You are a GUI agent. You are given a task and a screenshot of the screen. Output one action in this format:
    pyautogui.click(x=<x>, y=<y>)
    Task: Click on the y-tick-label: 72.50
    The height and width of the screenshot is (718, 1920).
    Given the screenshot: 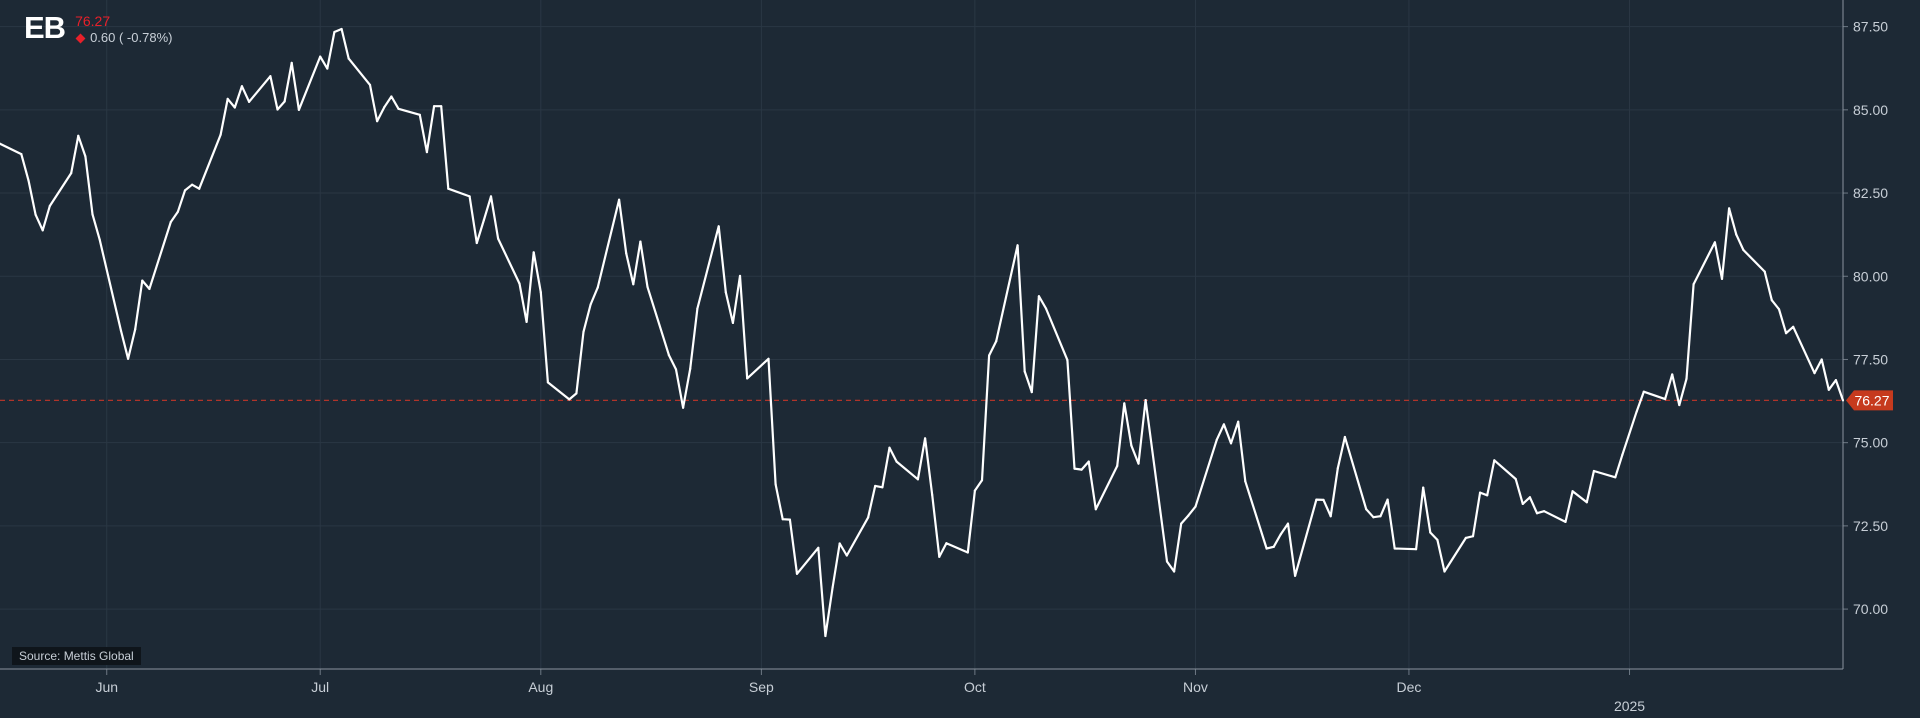 What is the action you would take?
    pyautogui.click(x=1870, y=526)
    